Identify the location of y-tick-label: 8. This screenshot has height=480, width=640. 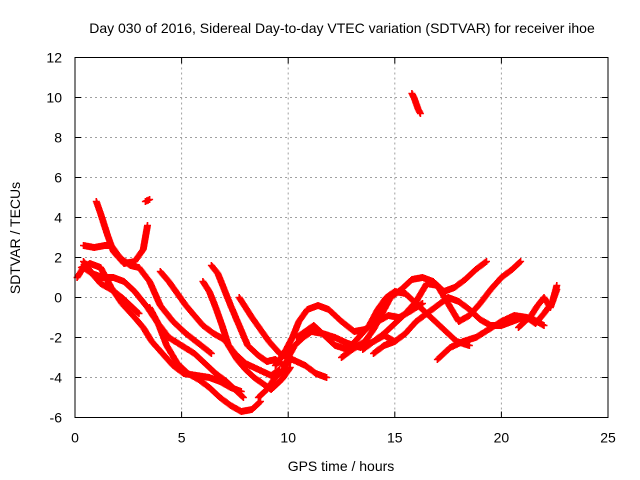
(58, 138).